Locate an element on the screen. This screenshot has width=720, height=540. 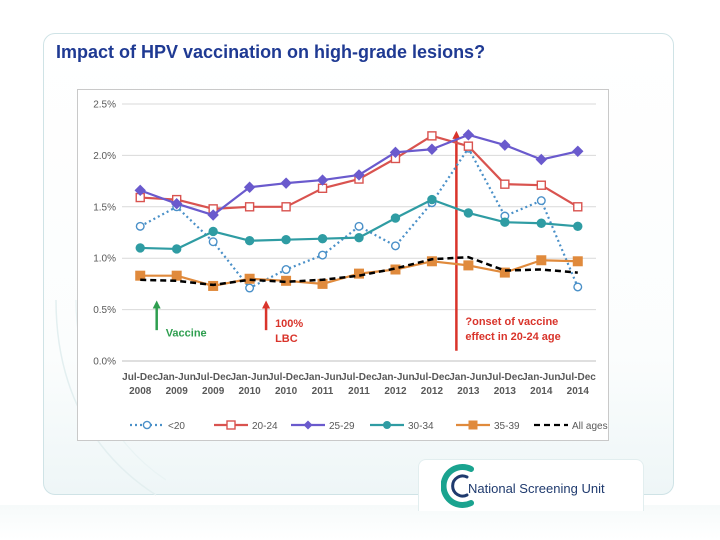
y-tick-label: 0.0% is located at coordinates (104, 362).